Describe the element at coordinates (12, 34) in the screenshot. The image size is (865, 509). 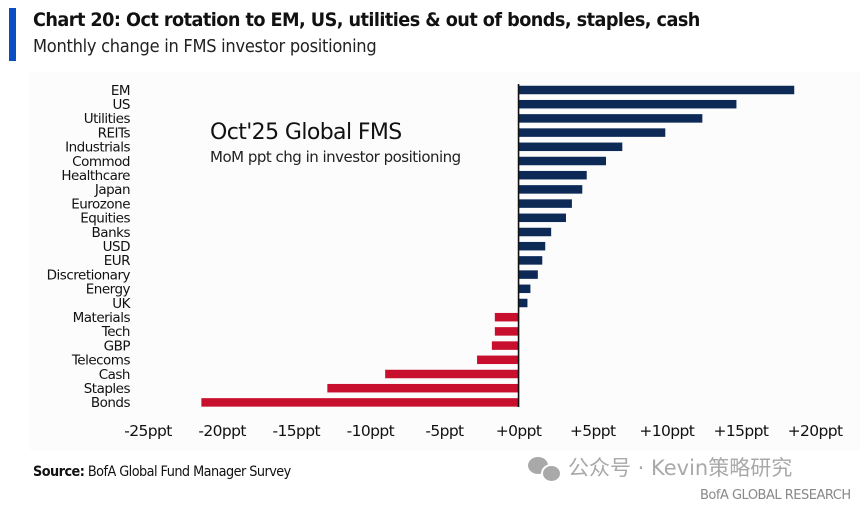
I see `title-accent-bar` at that location.